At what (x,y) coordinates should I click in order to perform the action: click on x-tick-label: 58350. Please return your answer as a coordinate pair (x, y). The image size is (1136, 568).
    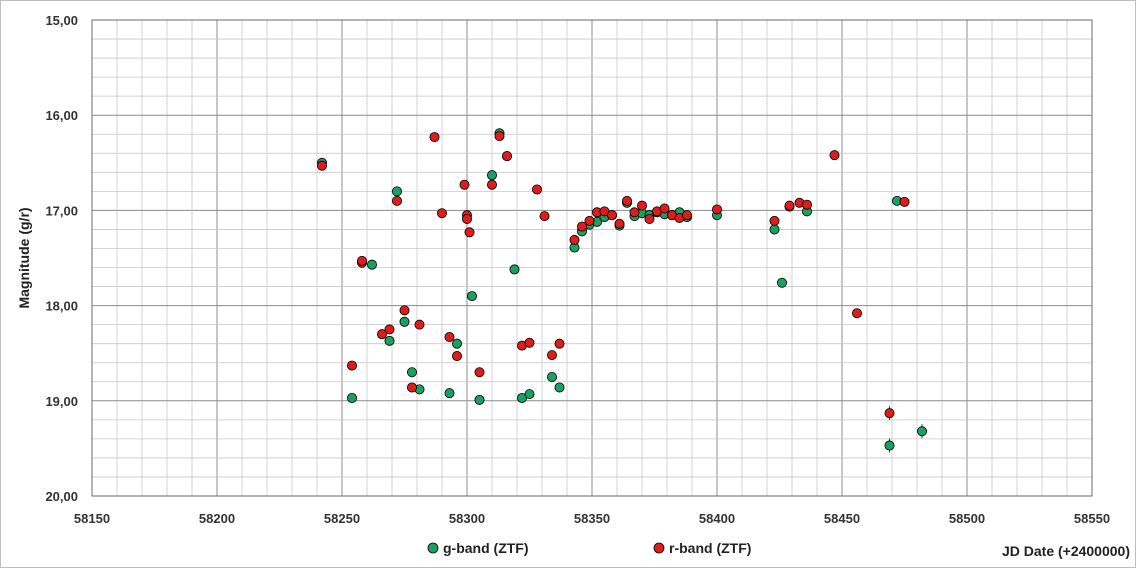
    Looking at the image, I should click on (592, 518).